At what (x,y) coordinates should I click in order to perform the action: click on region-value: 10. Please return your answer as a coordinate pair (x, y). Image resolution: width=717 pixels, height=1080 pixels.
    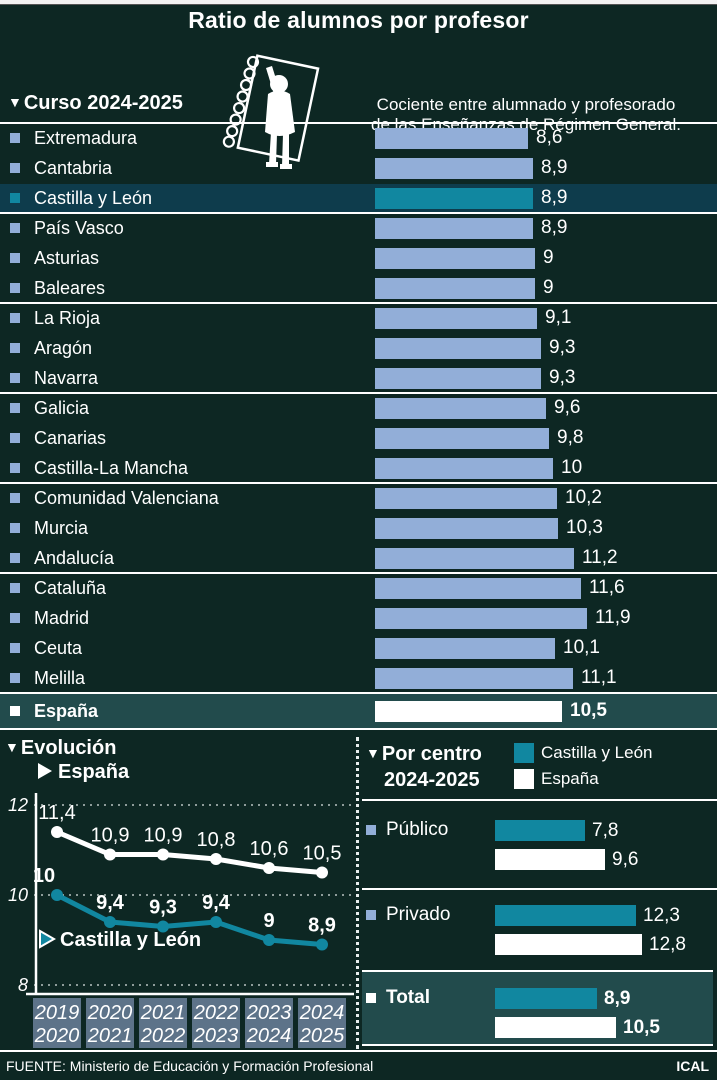
    Looking at the image, I should click on (572, 467).